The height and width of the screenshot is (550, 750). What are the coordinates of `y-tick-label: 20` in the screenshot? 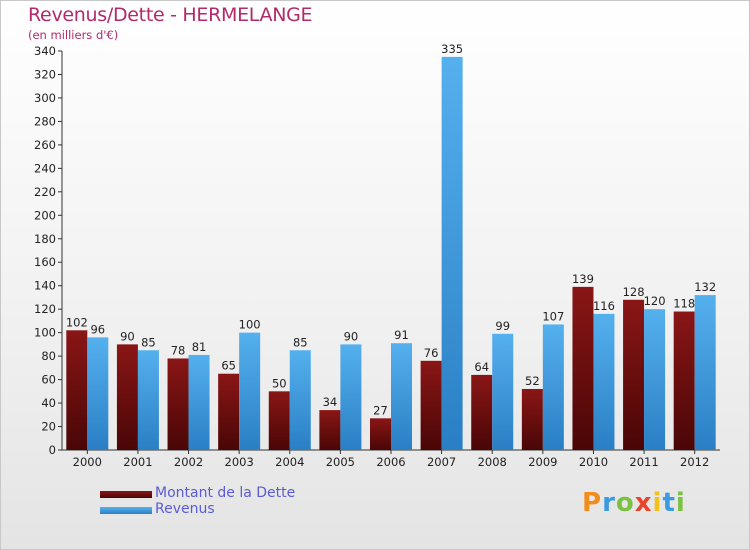 It's located at (48, 427).